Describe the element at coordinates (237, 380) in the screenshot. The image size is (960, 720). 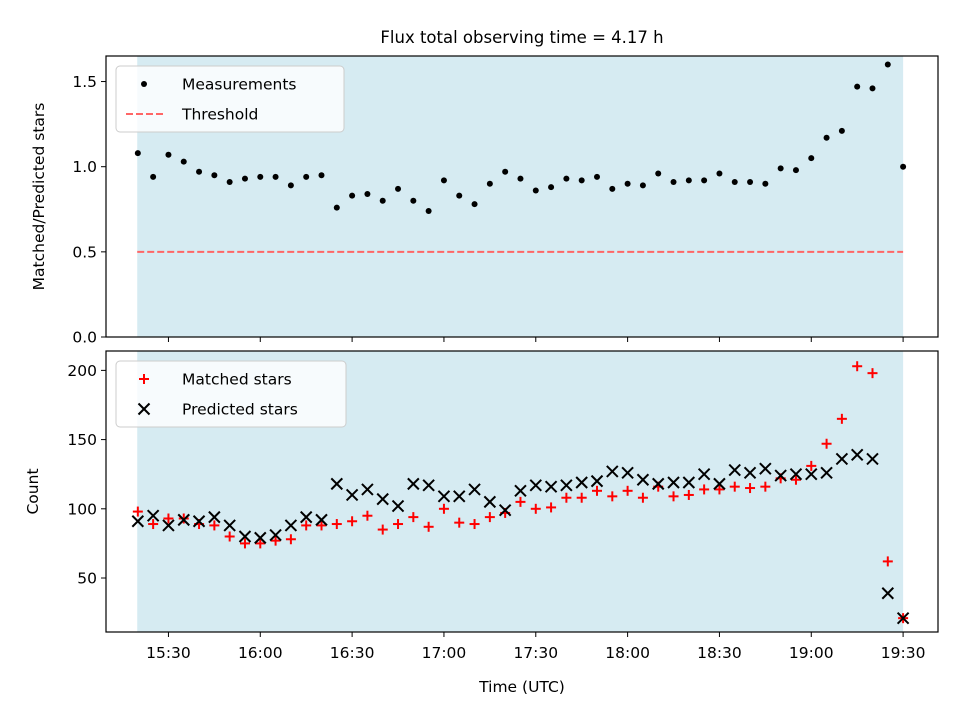
I see `legend-label: Matched stars` at that location.